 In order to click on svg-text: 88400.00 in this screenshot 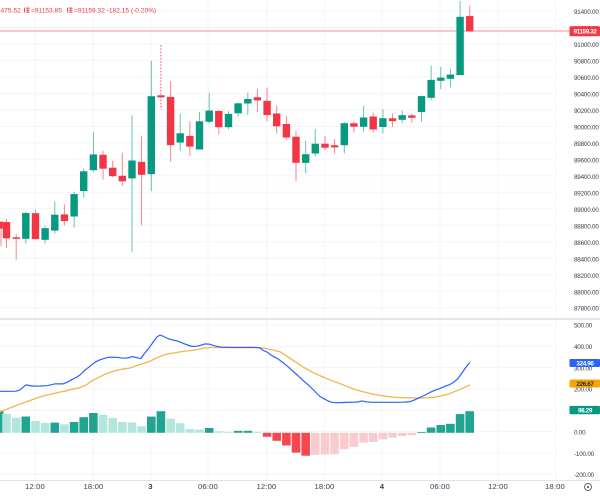, I will do `click(586, 259)`.